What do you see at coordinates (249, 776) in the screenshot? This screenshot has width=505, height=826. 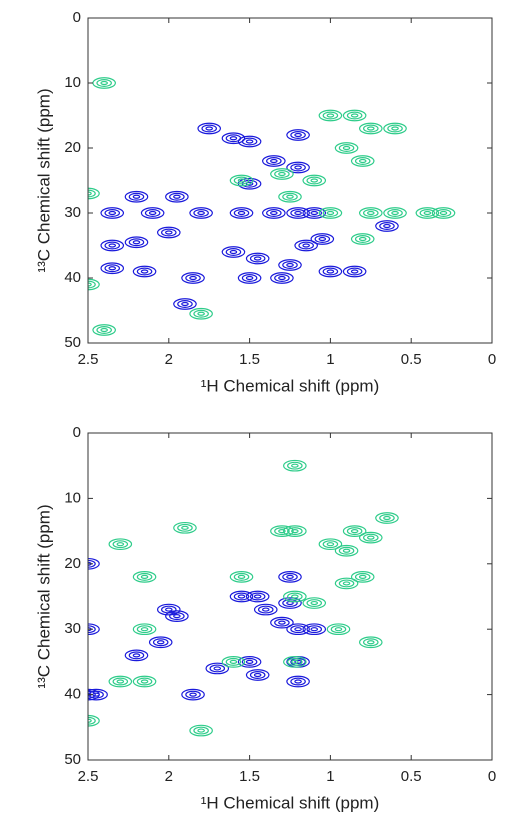 I see `x-tick-label: 1.5` at bounding box center [249, 776].